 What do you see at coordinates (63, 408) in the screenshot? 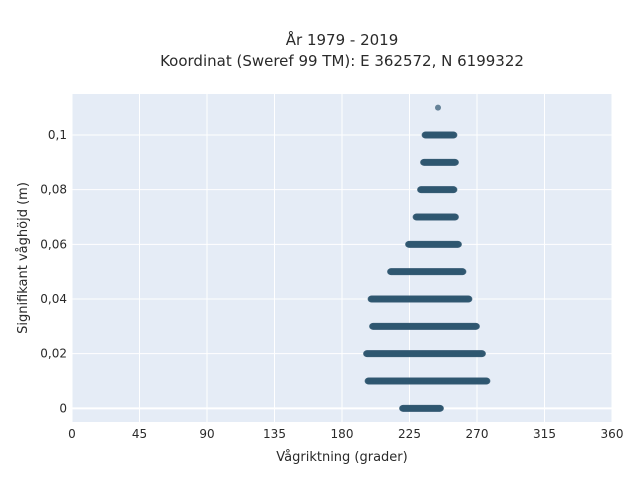
I see `y-tick-label: 0` at bounding box center [63, 408].